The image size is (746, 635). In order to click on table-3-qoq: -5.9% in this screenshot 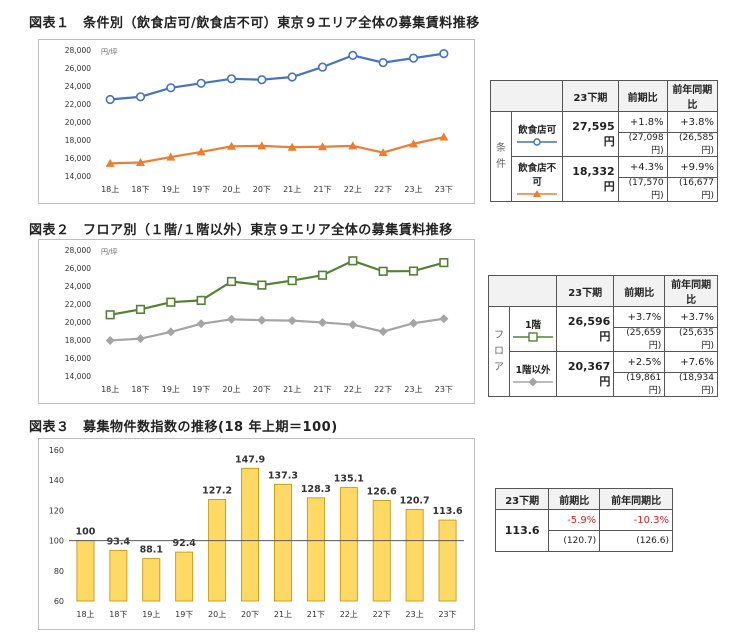, I will do `click(574, 520)`.